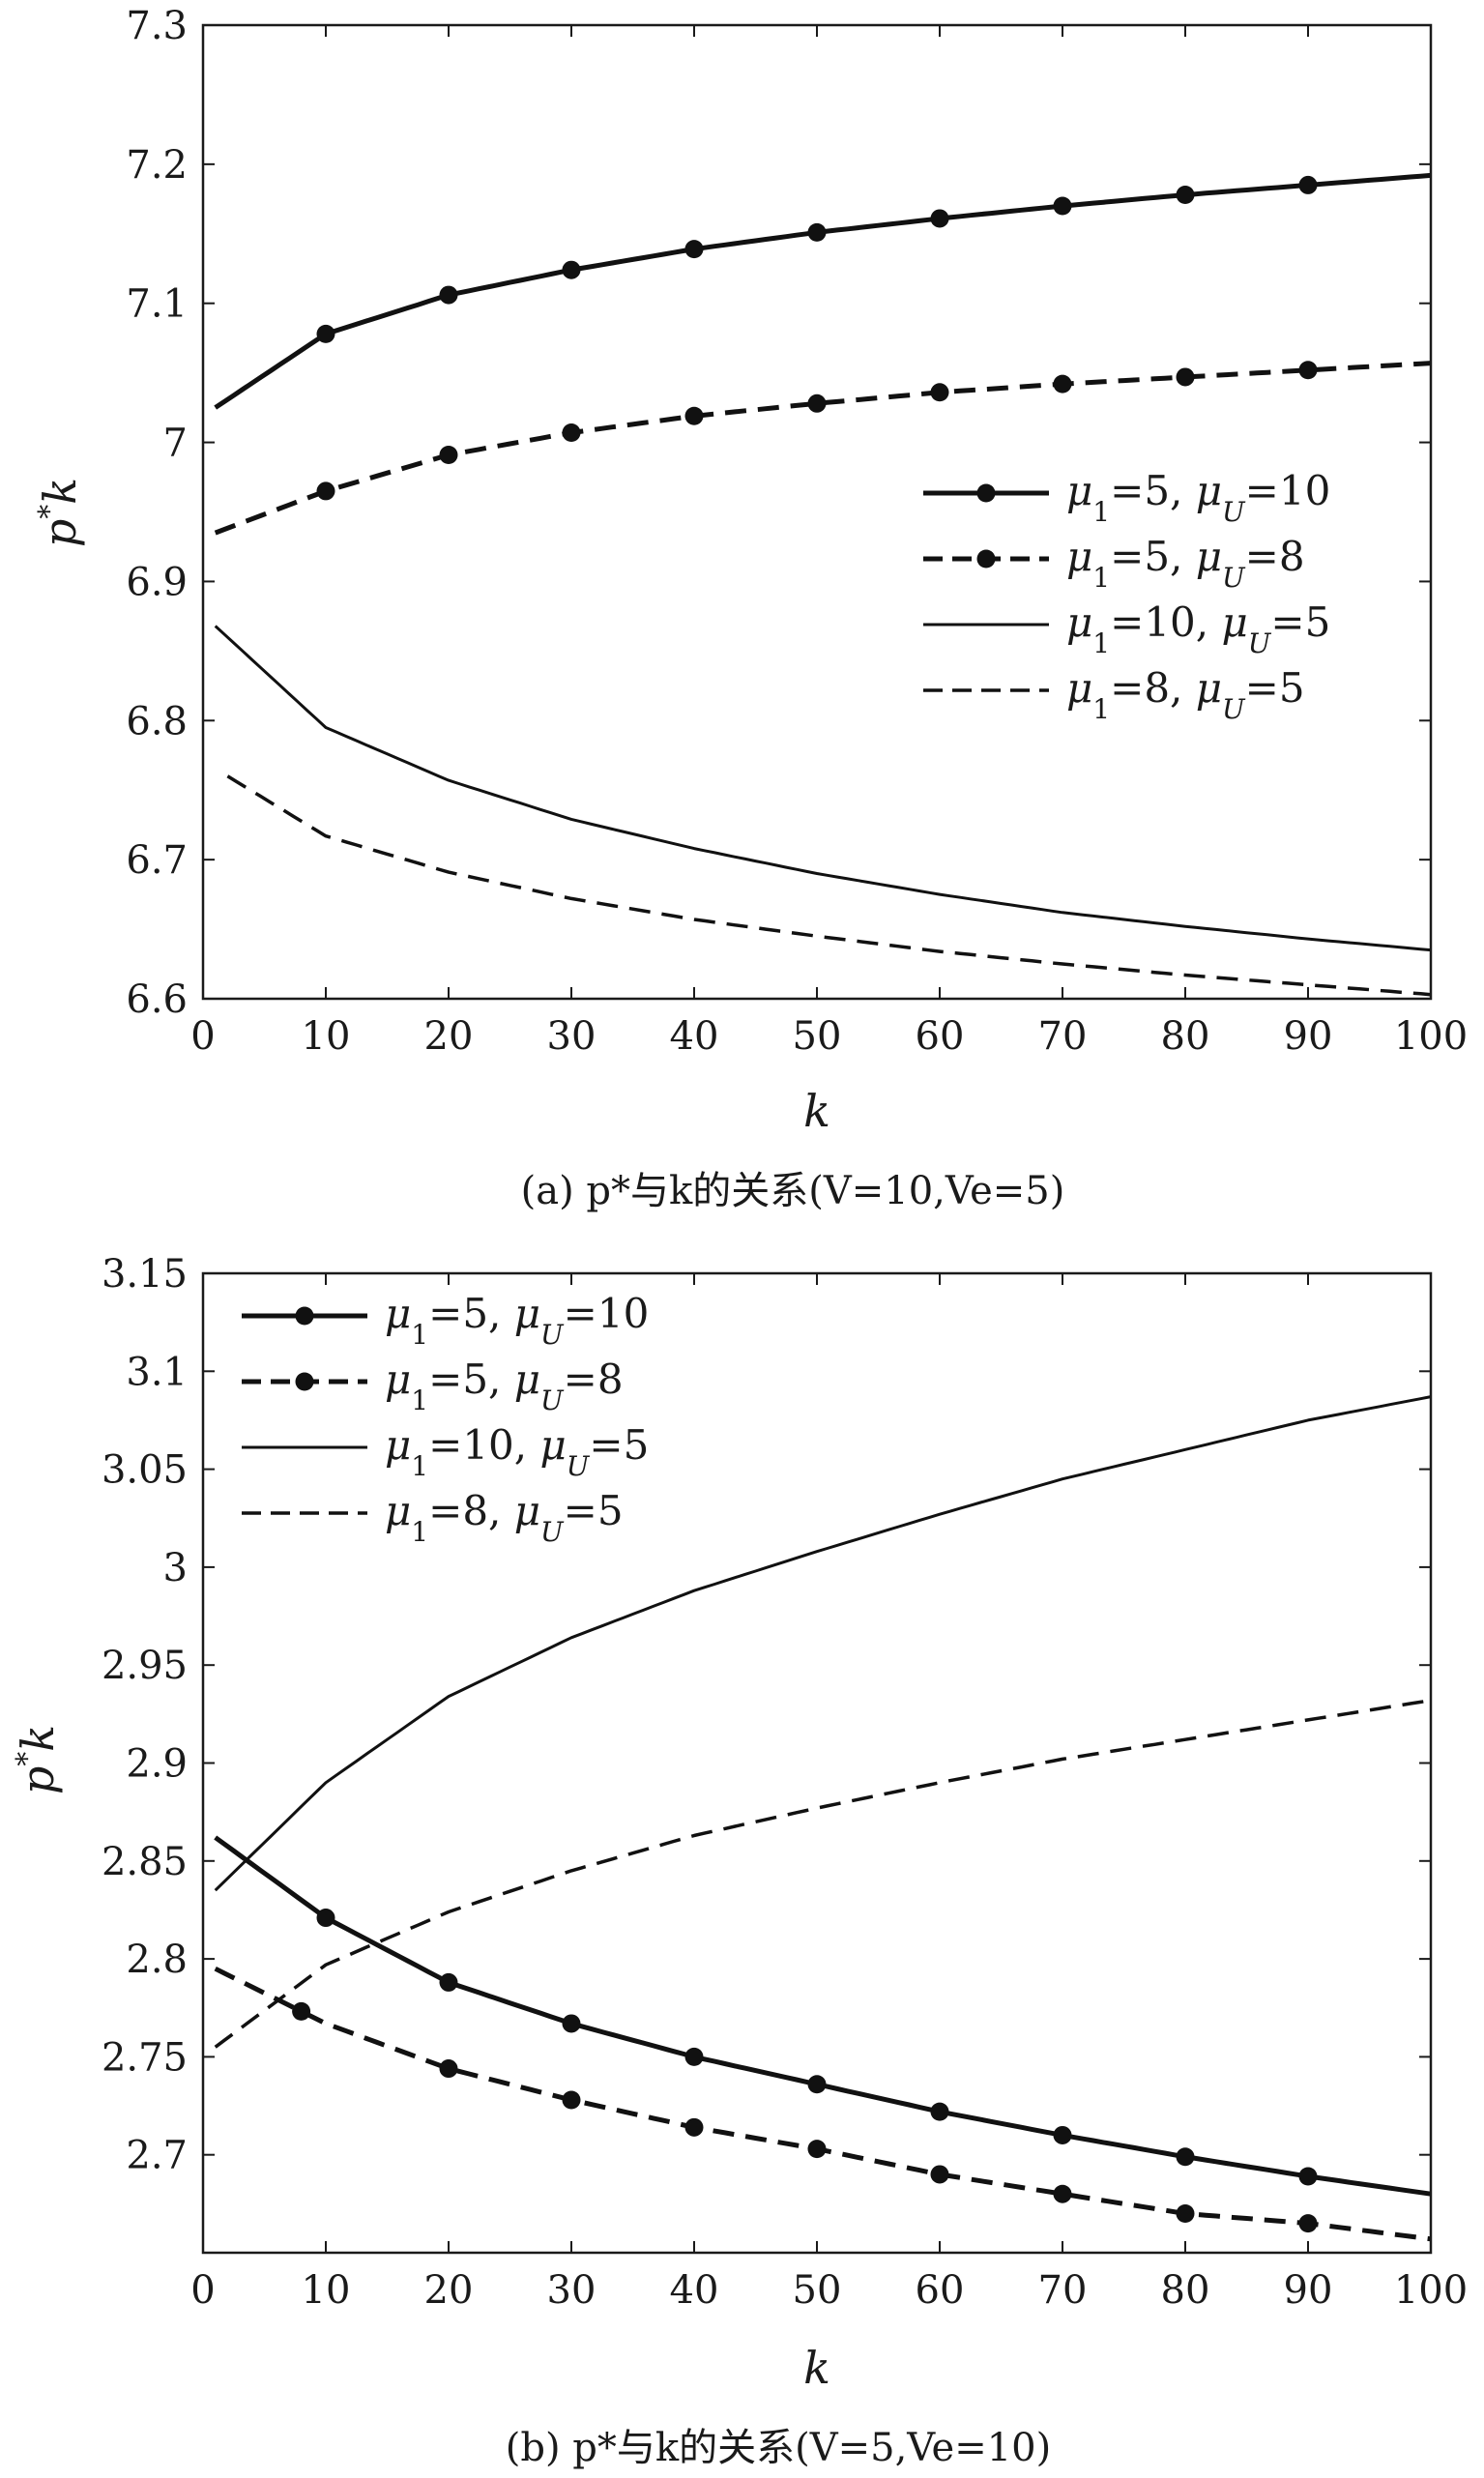 Image resolution: width=1484 pixels, height=2478 pixels. What do you see at coordinates (157, 721) in the screenshot?
I see `chart-a-ytick-label: 6.8` at bounding box center [157, 721].